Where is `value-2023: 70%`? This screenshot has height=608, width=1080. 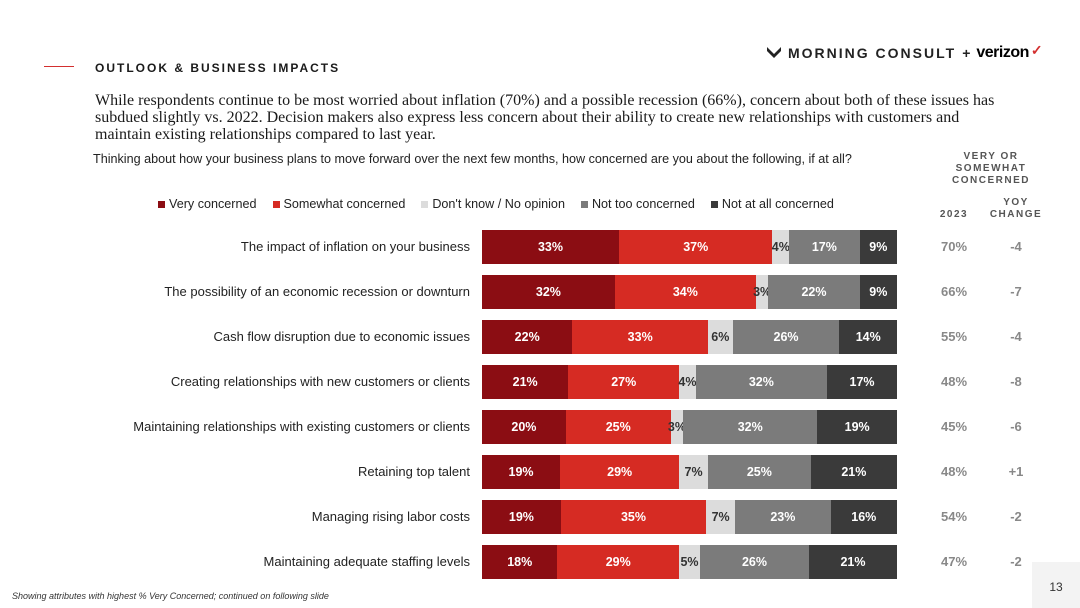 value-2023: 70% is located at coordinates (954, 246).